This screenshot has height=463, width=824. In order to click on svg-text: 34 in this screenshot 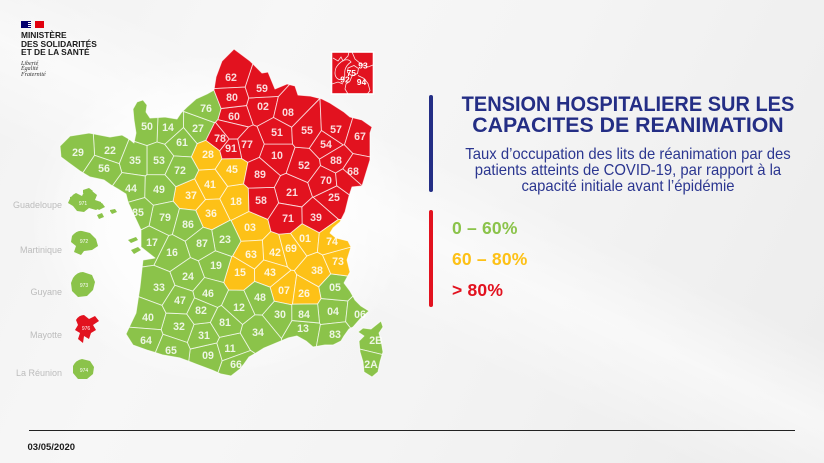, I will do `click(258, 333)`.